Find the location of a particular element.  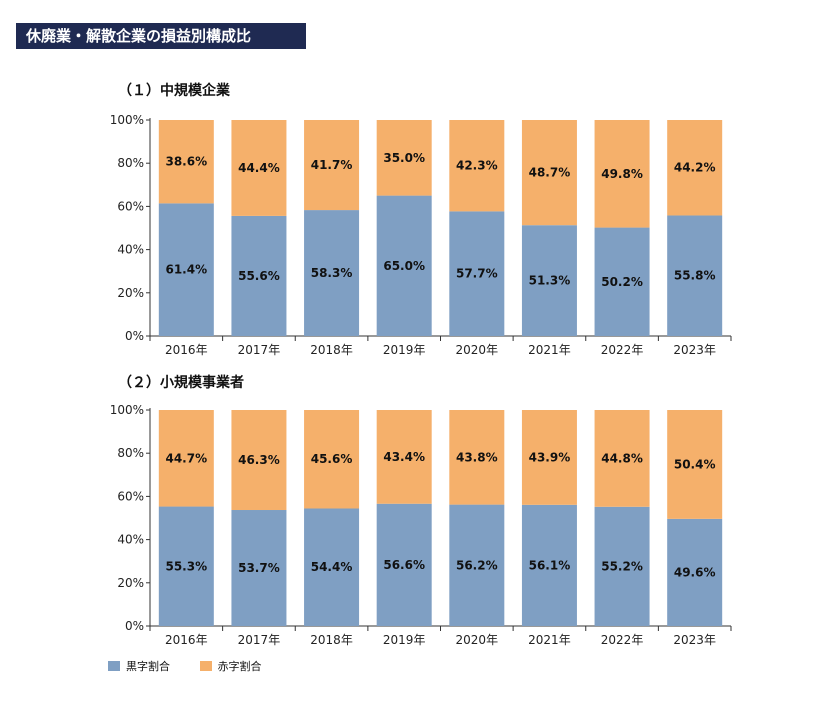

legend-label-loss: 赤字割合 is located at coordinates (239, 666).